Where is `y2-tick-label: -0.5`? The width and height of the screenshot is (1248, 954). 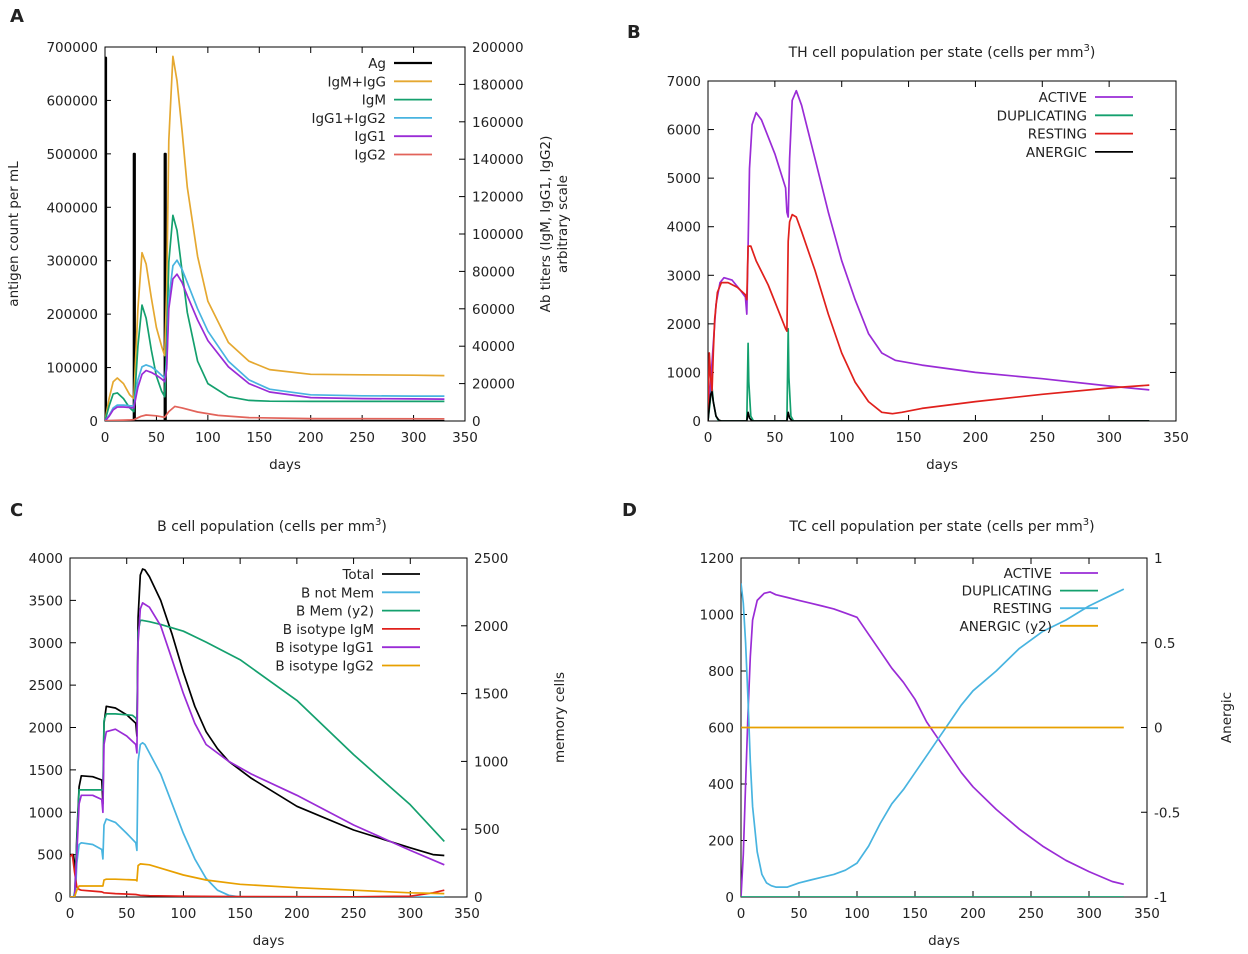
y2-tick-label: -0.5 is located at coordinates (1167, 813).